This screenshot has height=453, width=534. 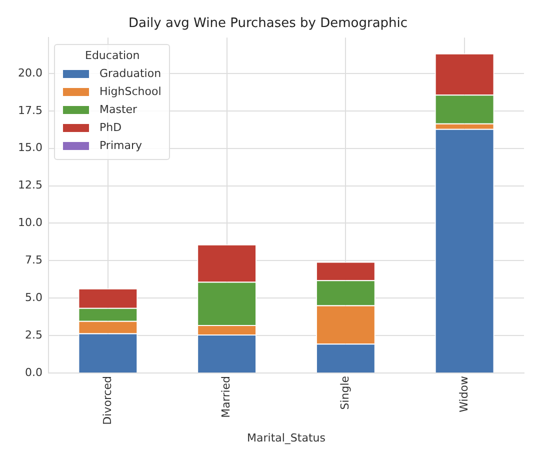 What do you see at coordinates (107, 400) in the screenshot?
I see `x-tick-label: Divorced` at bounding box center [107, 400].